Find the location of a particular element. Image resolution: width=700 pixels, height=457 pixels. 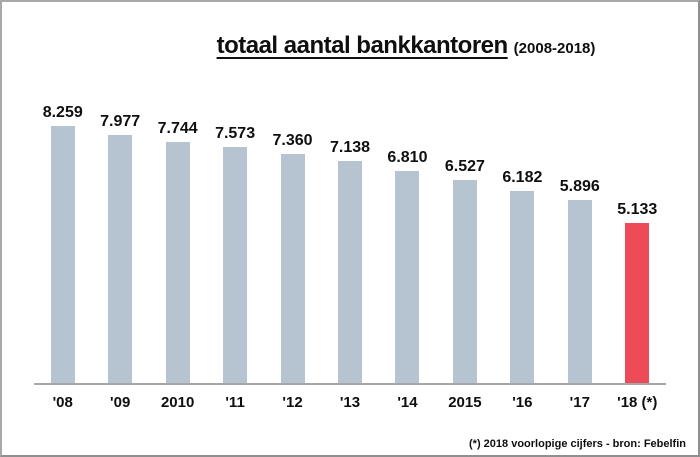

x-axis-tick-label: '11 is located at coordinates (235, 402).